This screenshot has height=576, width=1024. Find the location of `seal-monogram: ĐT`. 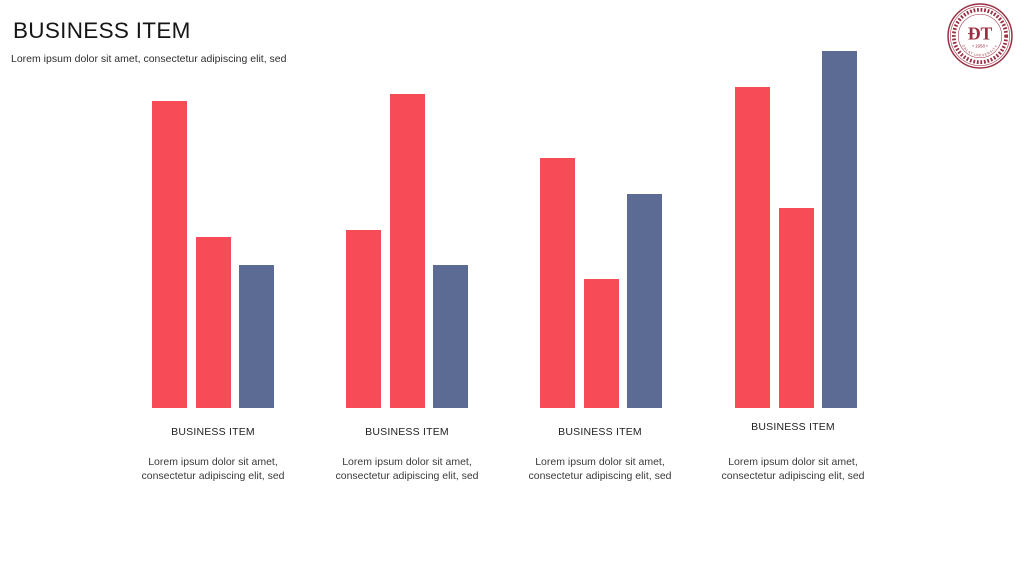

seal-monogram: ĐT is located at coordinates (980, 33).